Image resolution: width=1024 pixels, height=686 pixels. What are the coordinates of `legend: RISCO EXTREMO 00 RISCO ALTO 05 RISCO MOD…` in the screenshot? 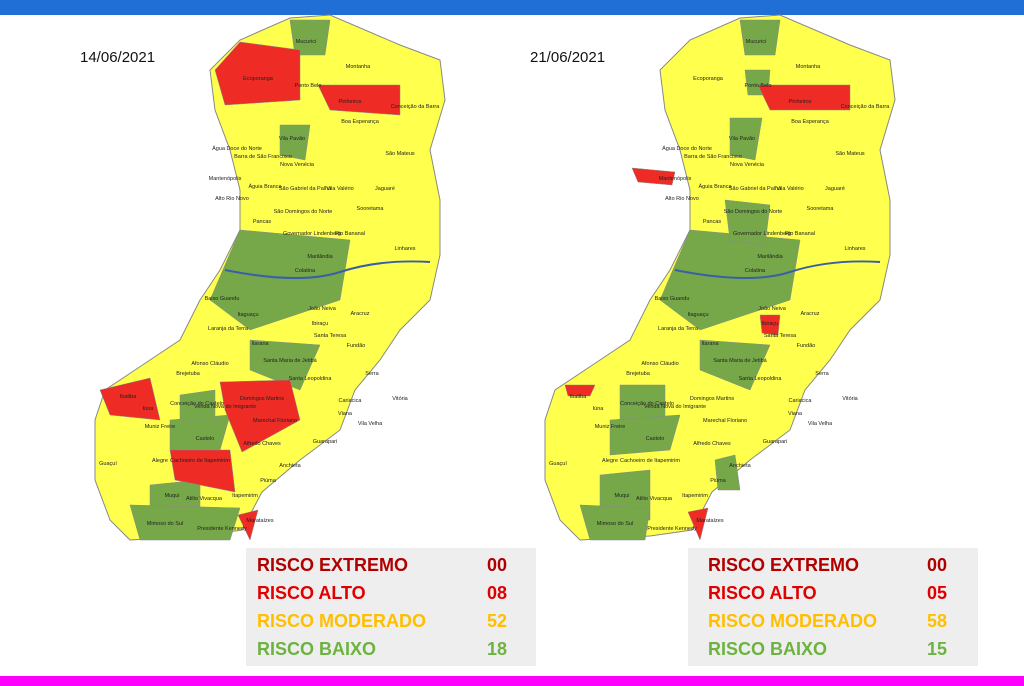 It's located at (833, 607).